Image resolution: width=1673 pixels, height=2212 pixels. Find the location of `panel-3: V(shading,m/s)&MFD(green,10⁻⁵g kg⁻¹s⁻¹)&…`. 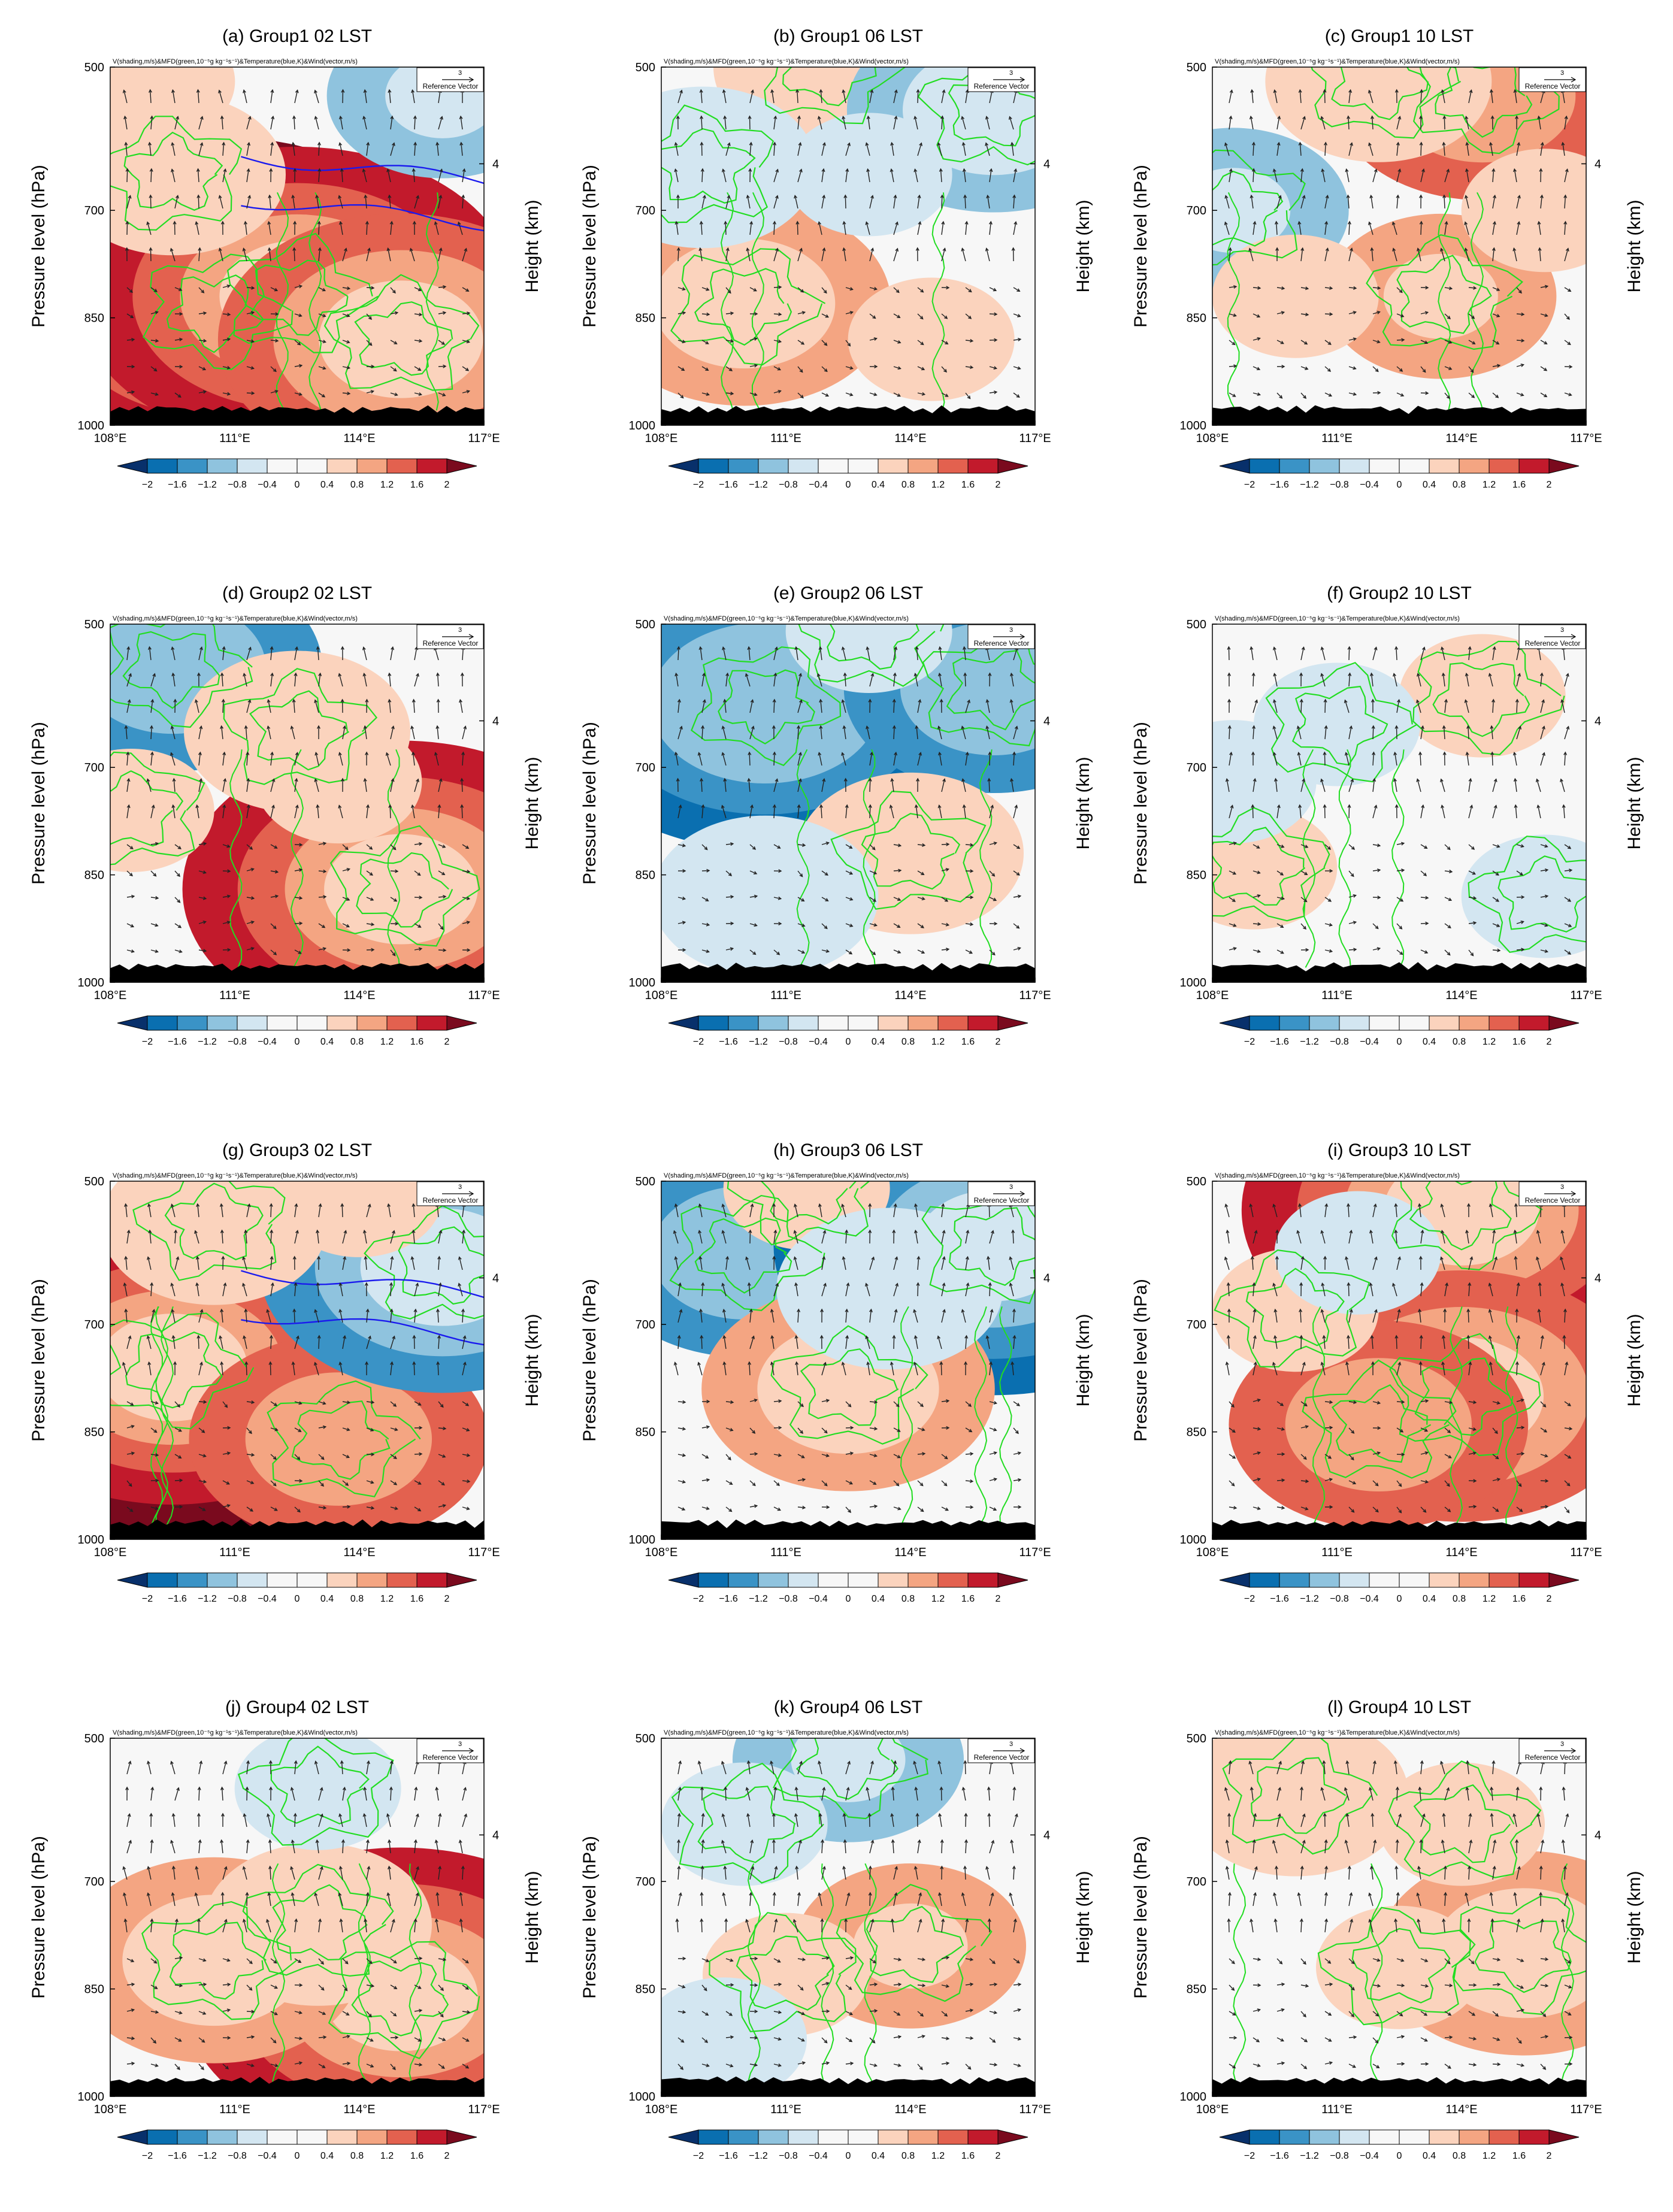

panel-3: V(shading,m/s)&MFD(green,10⁻⁵g kg⁻¹s⁻¹)&… is located at coordinates (321, 804).